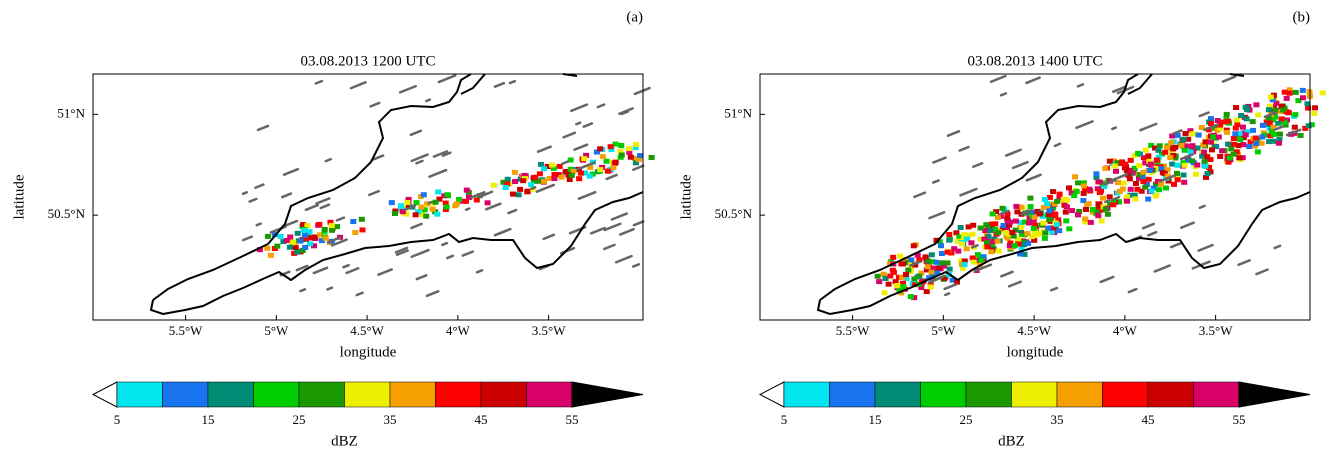  Describe the element at coordinates (368, 352) in the screenshot. I see `x-axis-label: longitude` at that location.